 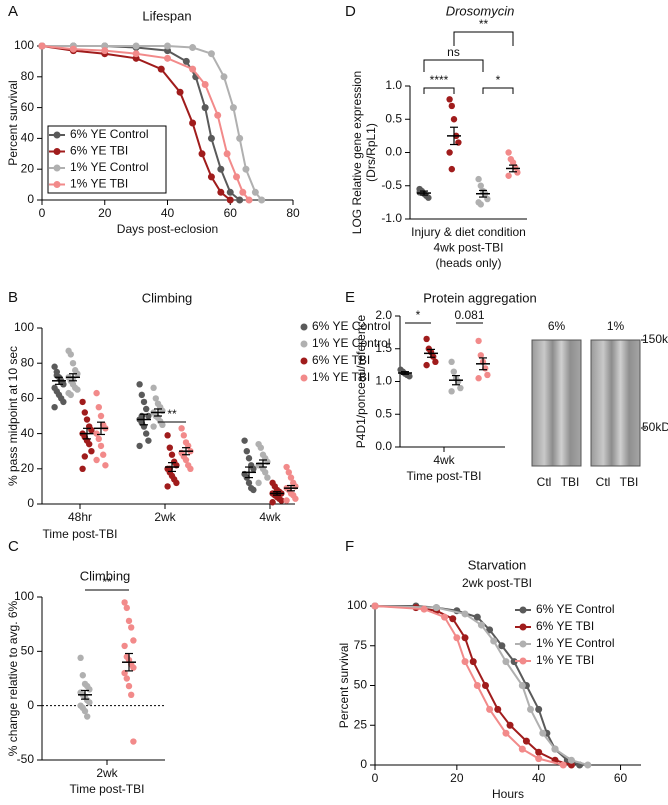 I want to click on significance-label: ****, so click(x=439, y=80).